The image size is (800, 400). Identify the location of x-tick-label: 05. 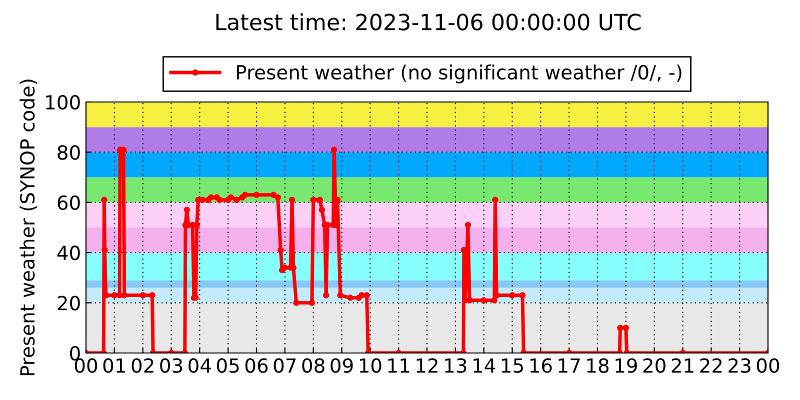
(227, 365).